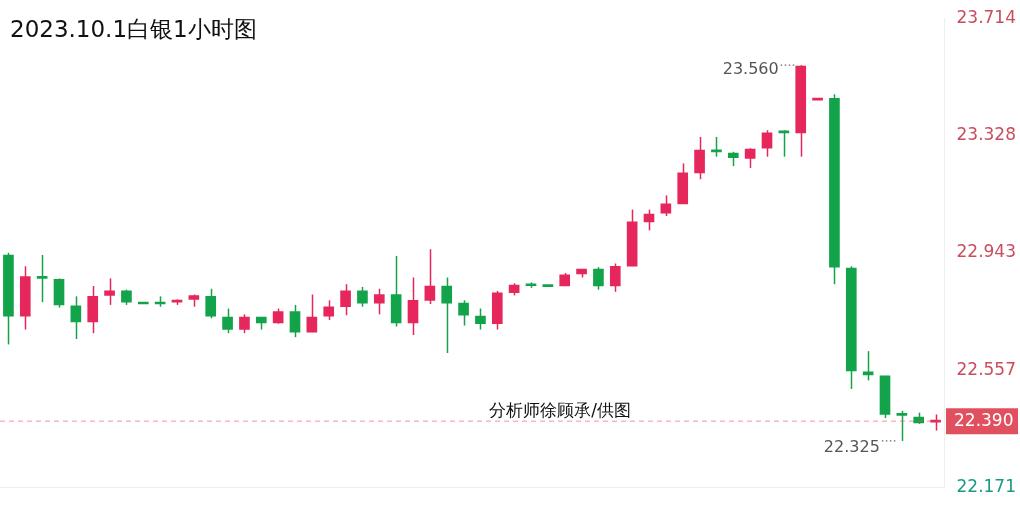 This screenshot has height=506, width=1020. Describe the element at coordinates (986, 251) in the screenshot. I see `y-tick-label: 22.943` at that location.